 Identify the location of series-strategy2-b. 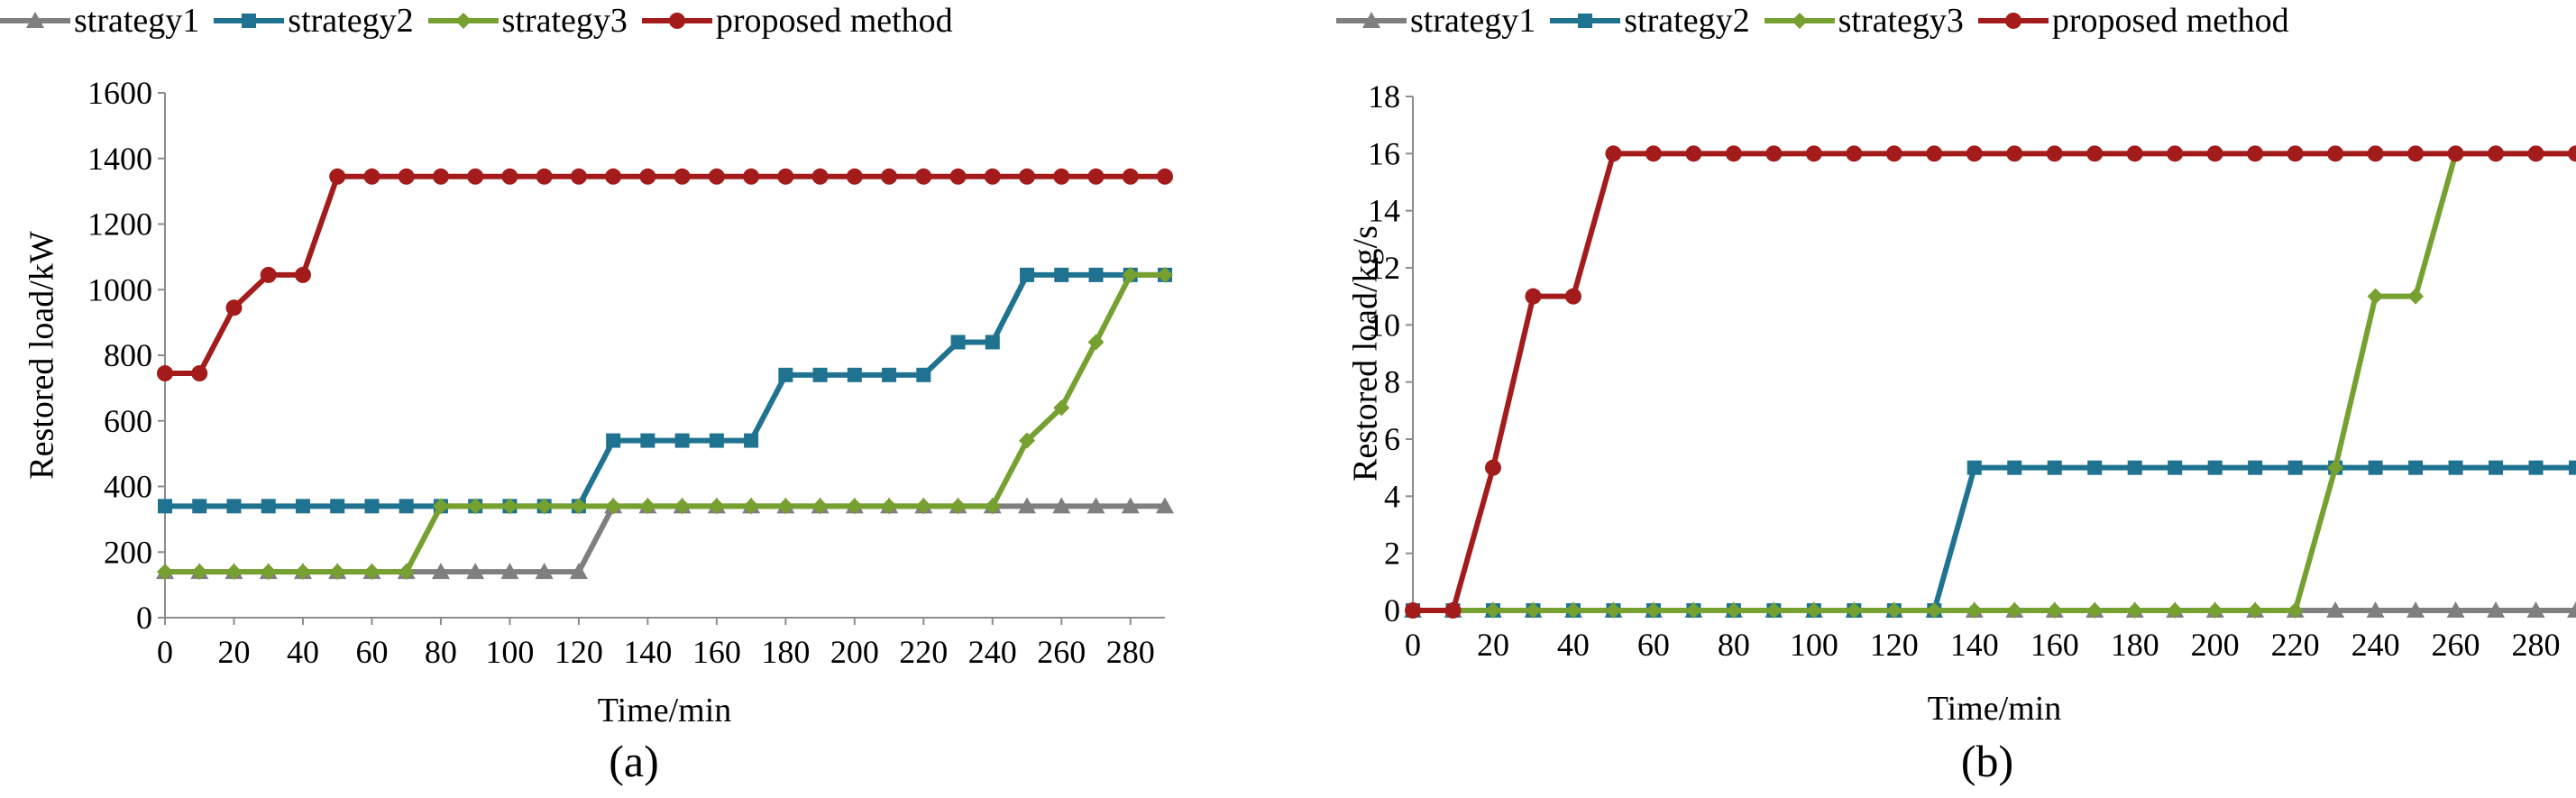
(1991, 539).